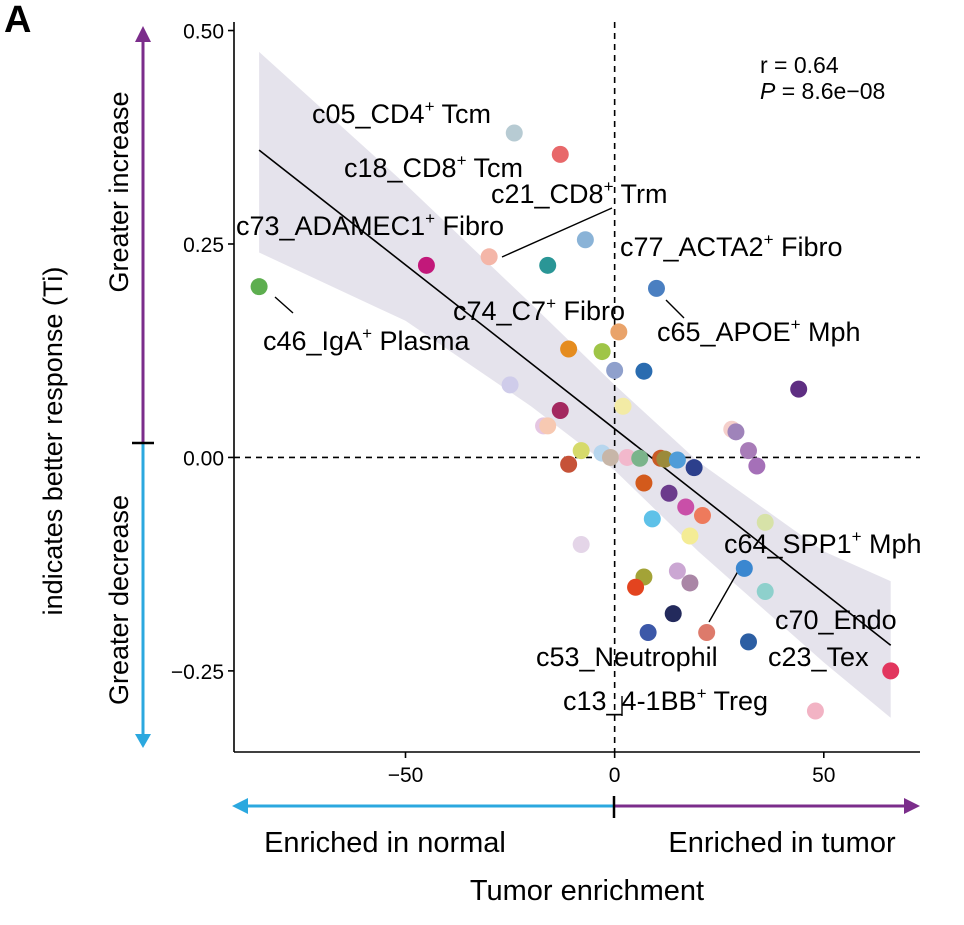 This screenshot has height=925, width=964. Describe the element at coordinates (421, 341) in the screenshot. I see `point-label-suffix: Plasma` at that location.